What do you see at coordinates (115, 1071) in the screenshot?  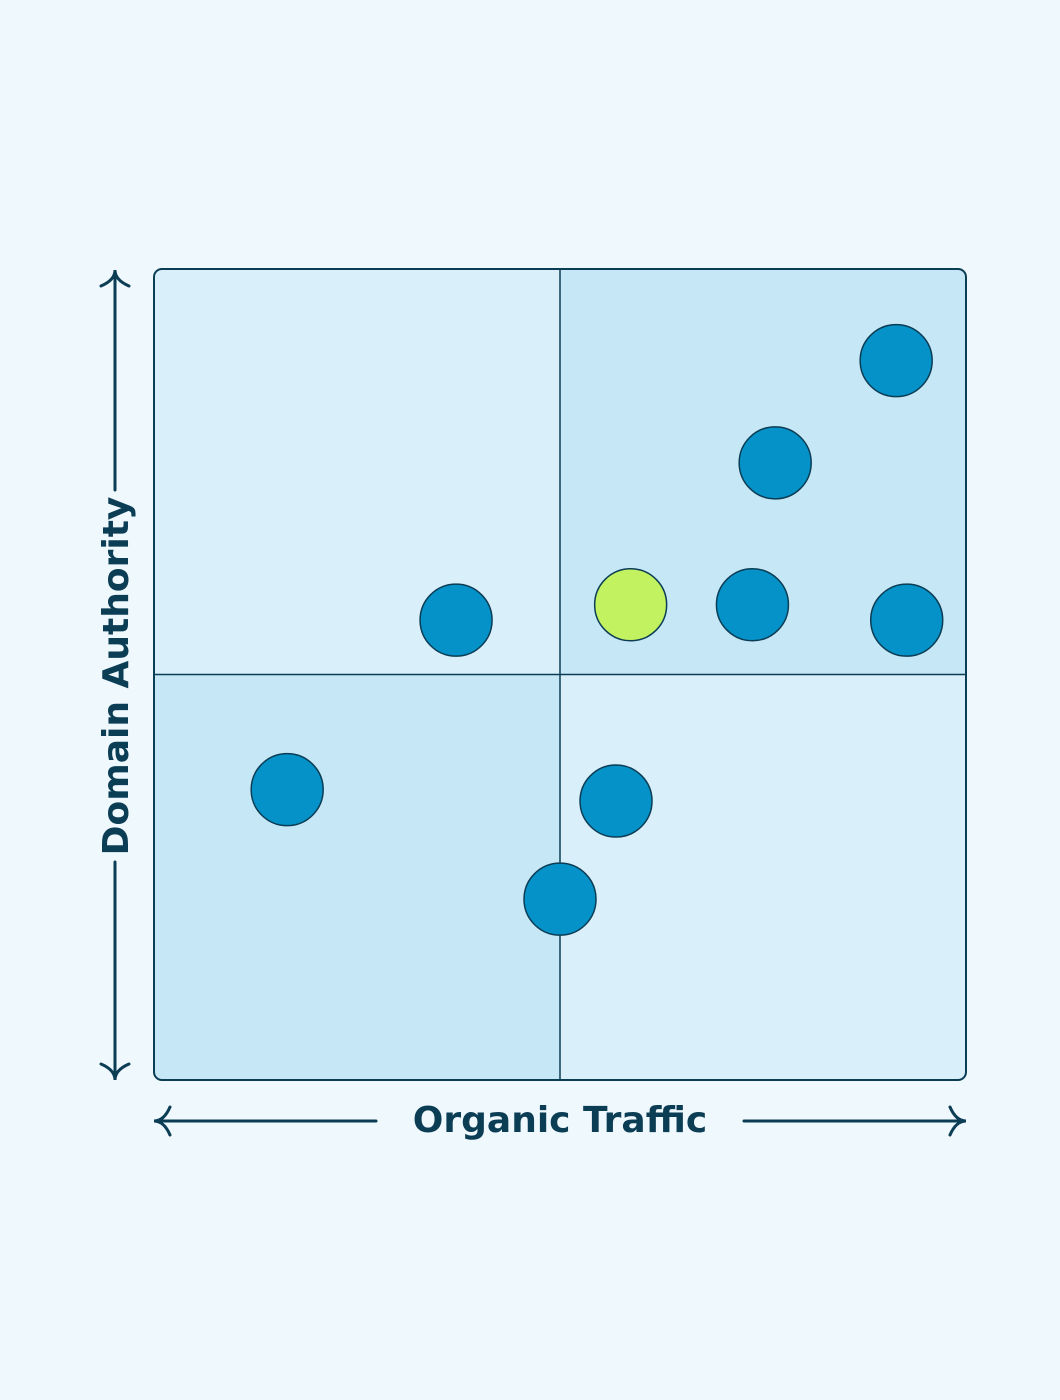 I see `arrow-down-icon` at bounding box center [115, 1071].